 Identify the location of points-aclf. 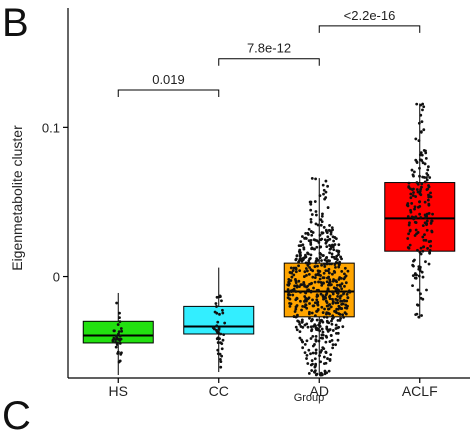
(419, 210).